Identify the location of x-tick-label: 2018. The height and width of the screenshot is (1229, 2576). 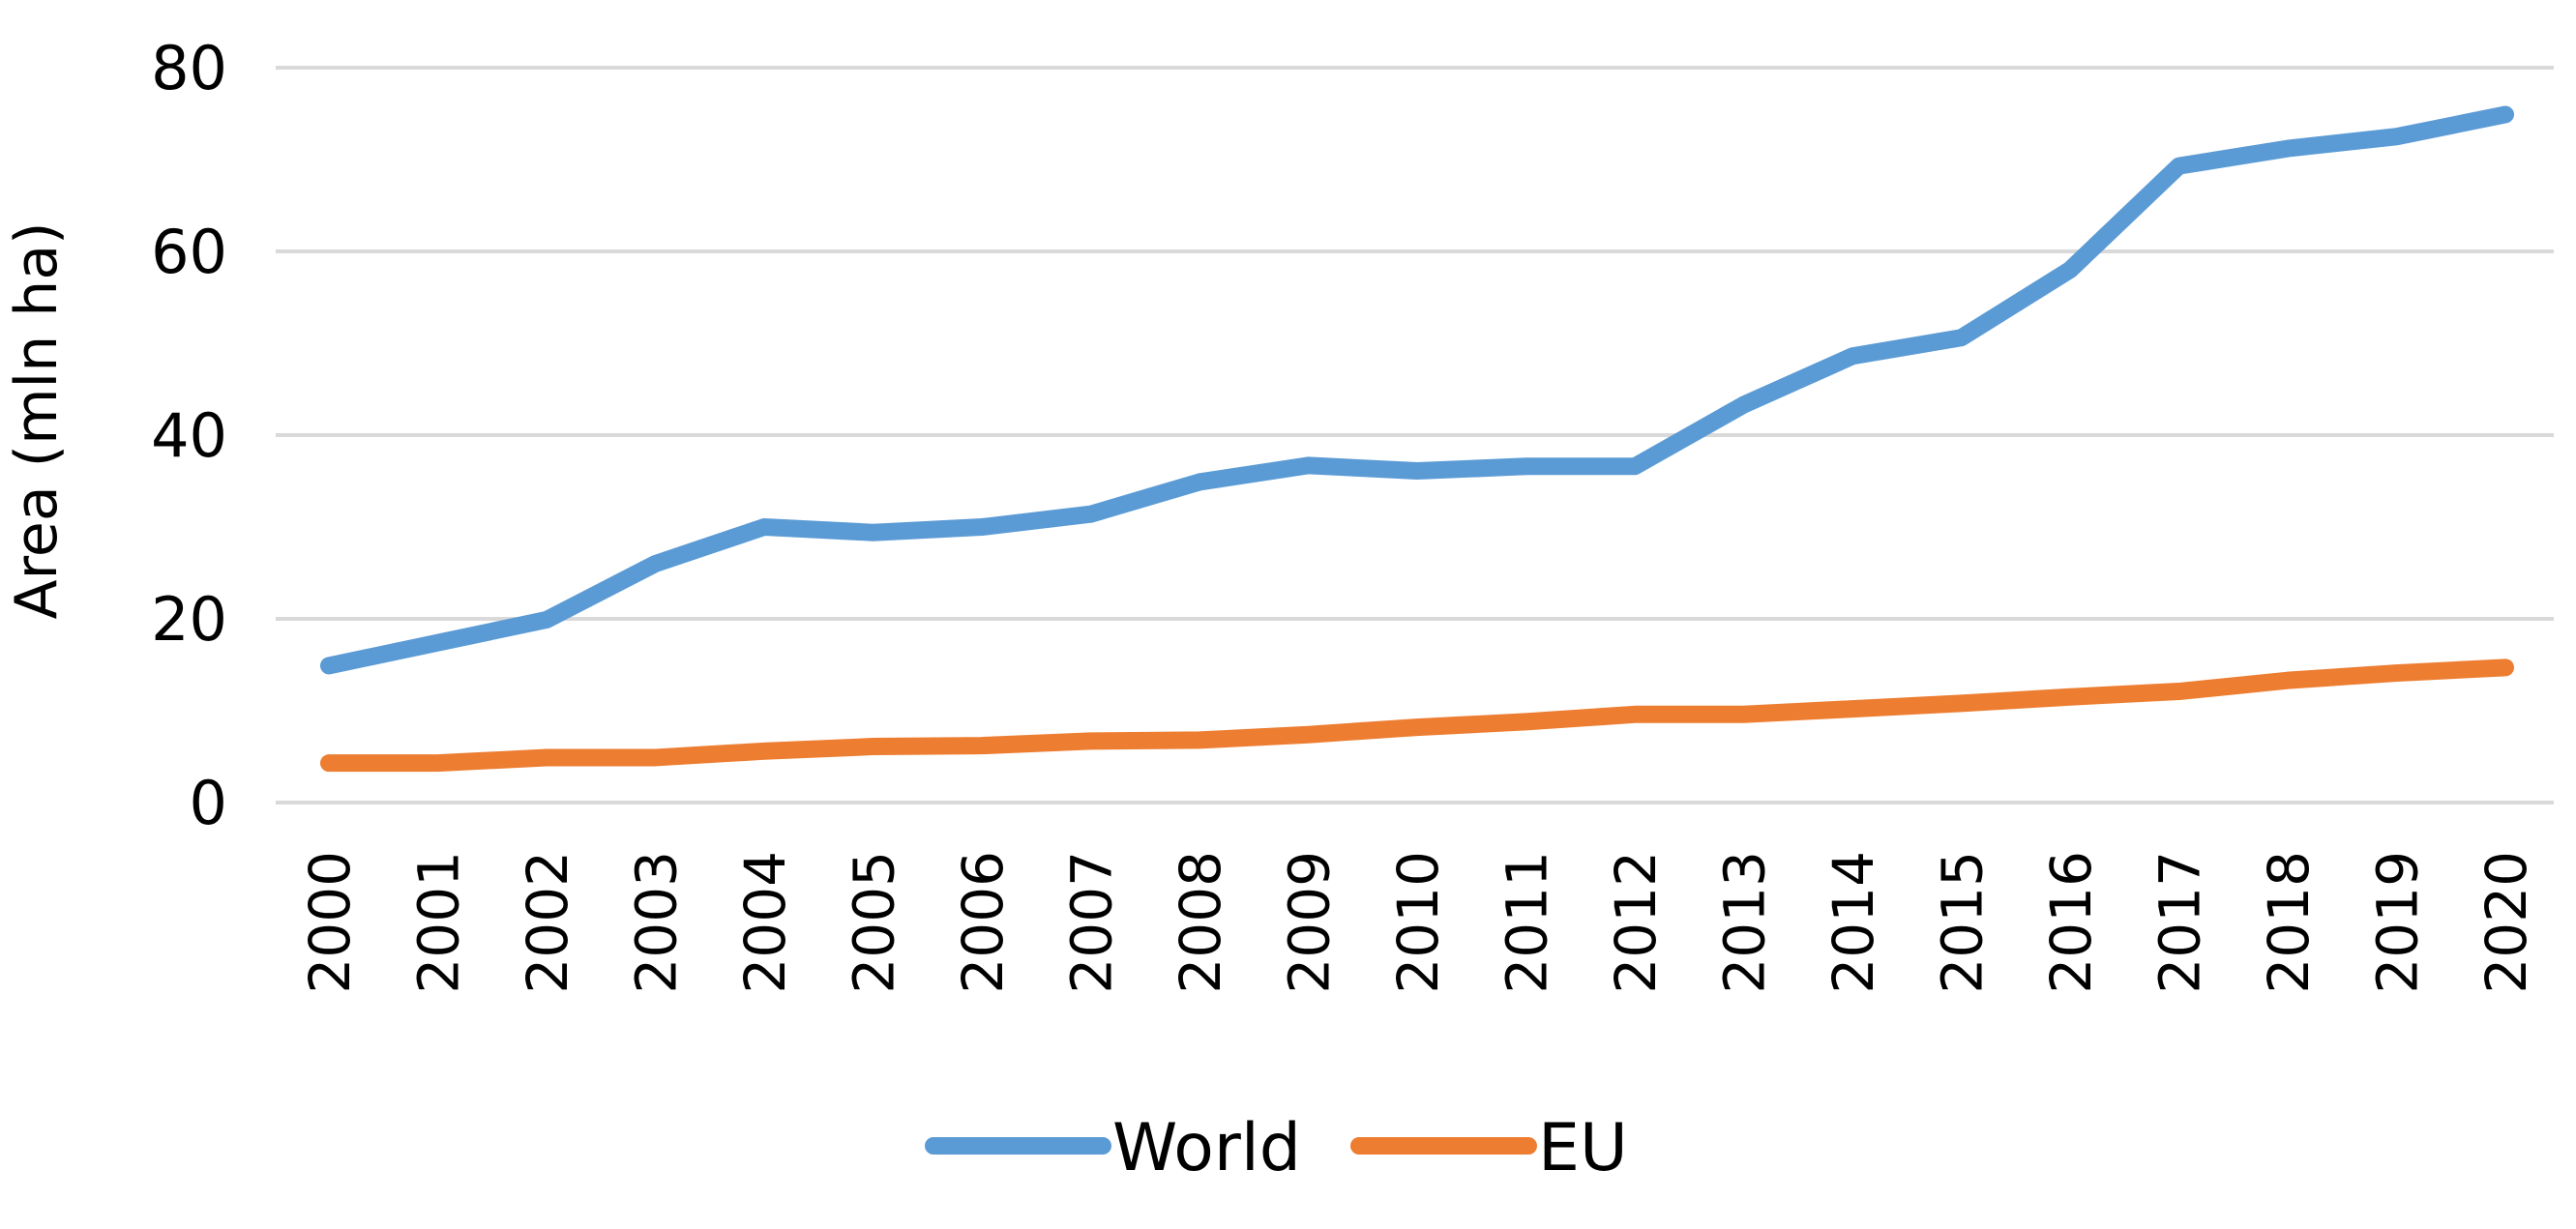
(2289, 922).